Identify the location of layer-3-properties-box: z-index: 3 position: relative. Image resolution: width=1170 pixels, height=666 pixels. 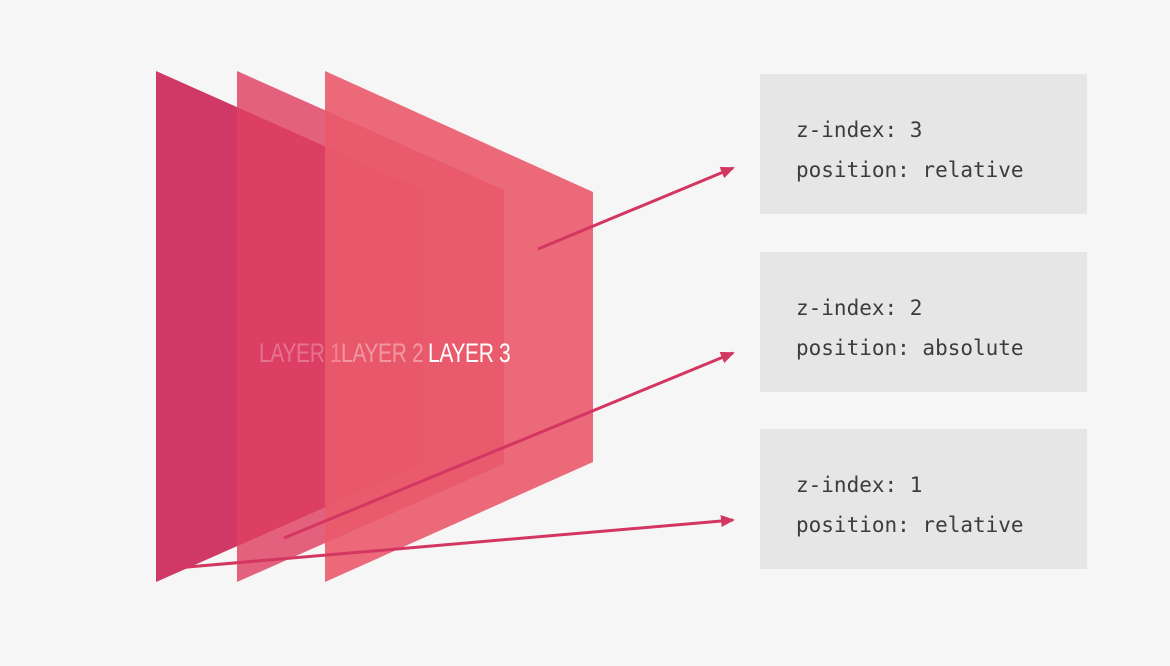
(923, 144).